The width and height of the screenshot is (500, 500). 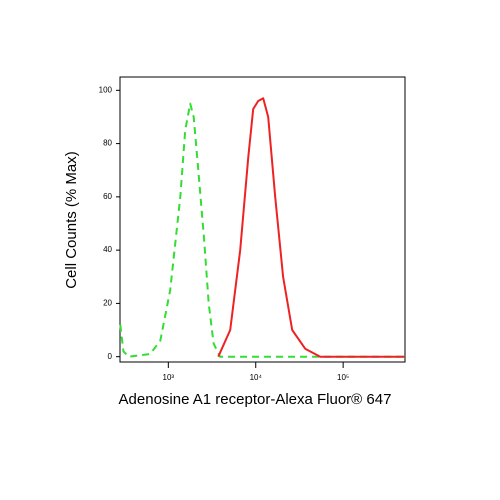 I want to click on y-tick-label: 100, so click(x=106, y=89).